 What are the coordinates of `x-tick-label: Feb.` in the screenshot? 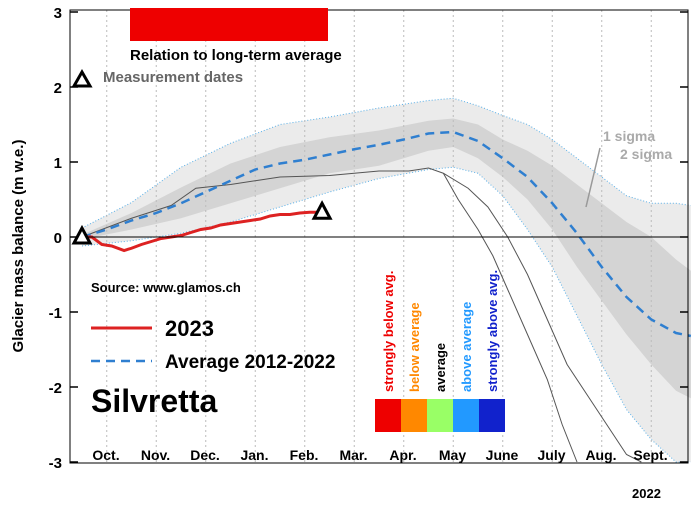 It's located at (304, 455).